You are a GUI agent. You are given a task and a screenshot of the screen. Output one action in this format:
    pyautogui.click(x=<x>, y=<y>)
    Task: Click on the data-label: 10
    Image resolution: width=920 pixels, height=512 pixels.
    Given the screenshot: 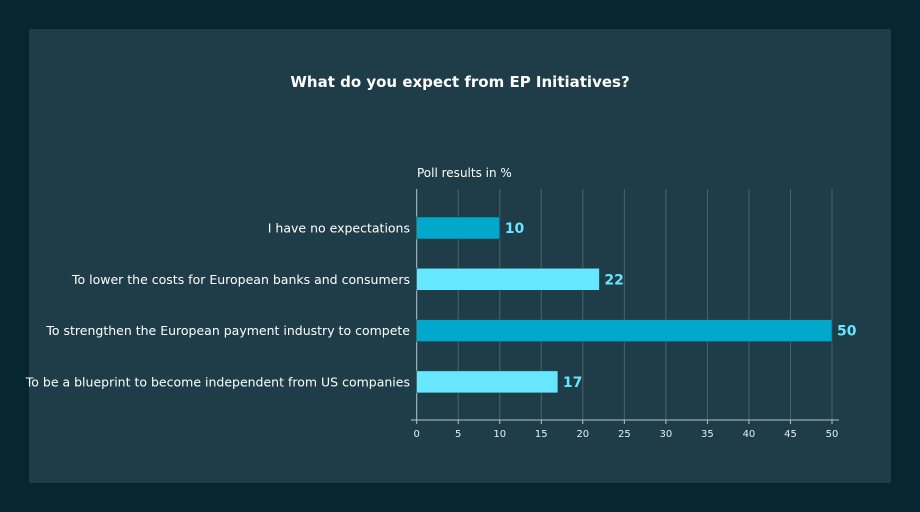 What is the action you would take?
    pyautogui.click(x=515, y=229)
    